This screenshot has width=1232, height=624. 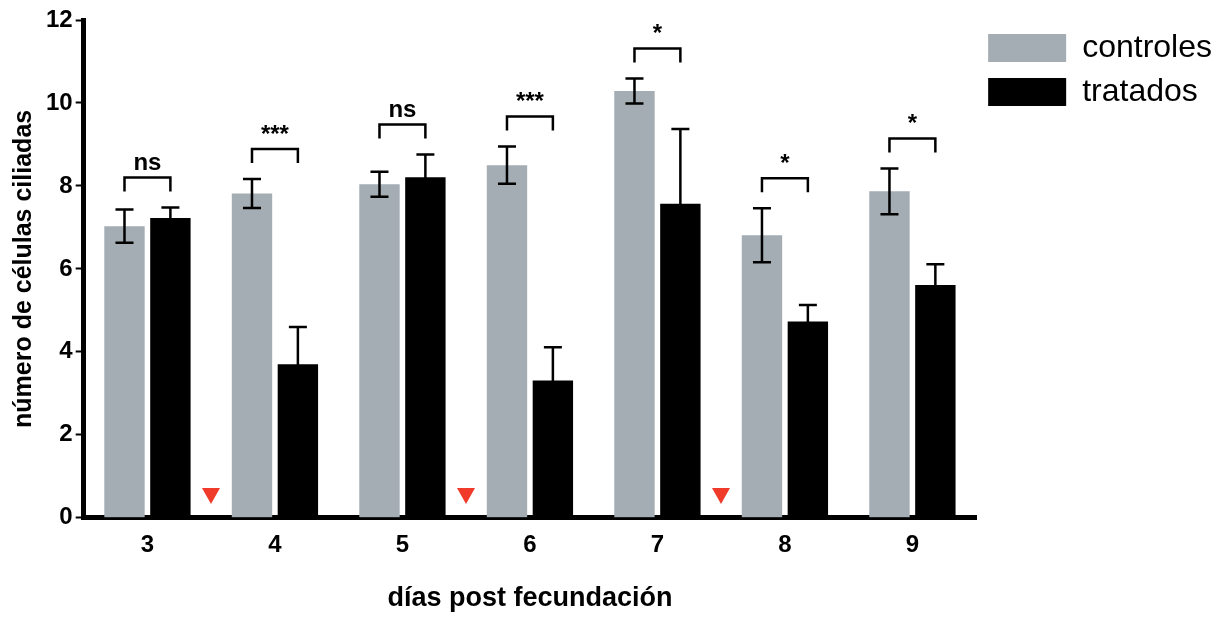 I want to click on x-tick-label: 5, so click(x=402, y=543).